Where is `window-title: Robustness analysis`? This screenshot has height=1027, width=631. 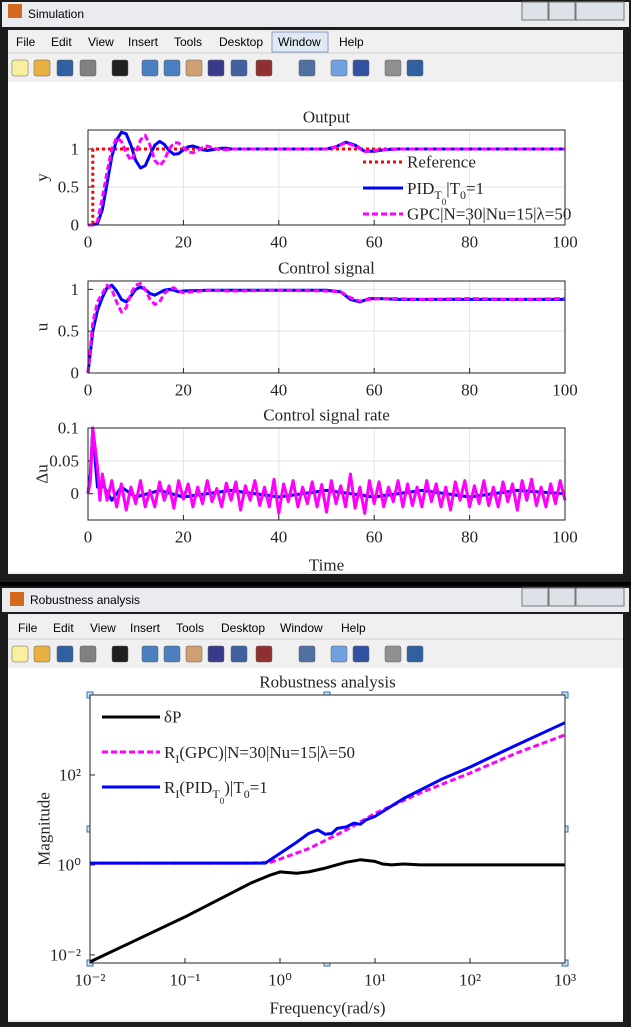
window-title: Robustness analysis is located at coordinates (85, 600).